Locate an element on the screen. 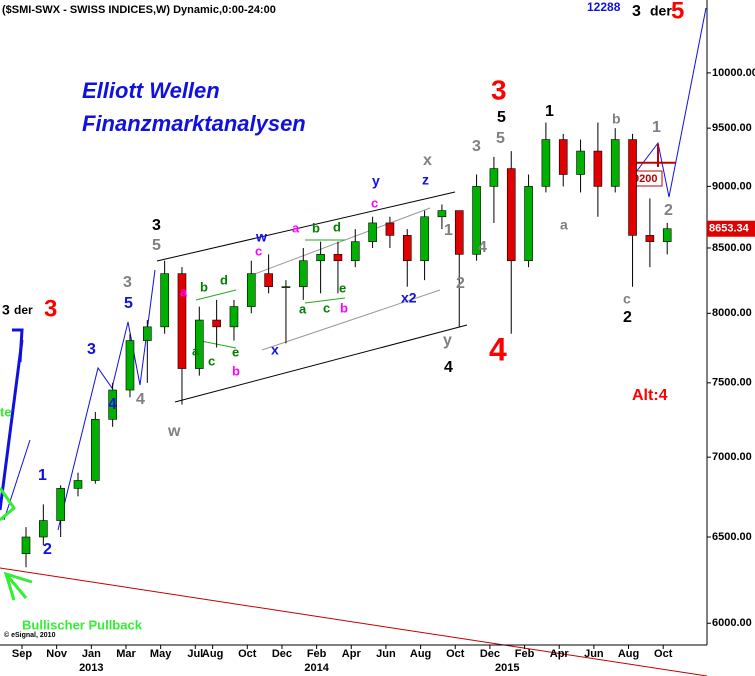 Image resolution: width=755 pixels, height=676 pixels. x-tick-label: Apr is located at coordinates (352, 654).